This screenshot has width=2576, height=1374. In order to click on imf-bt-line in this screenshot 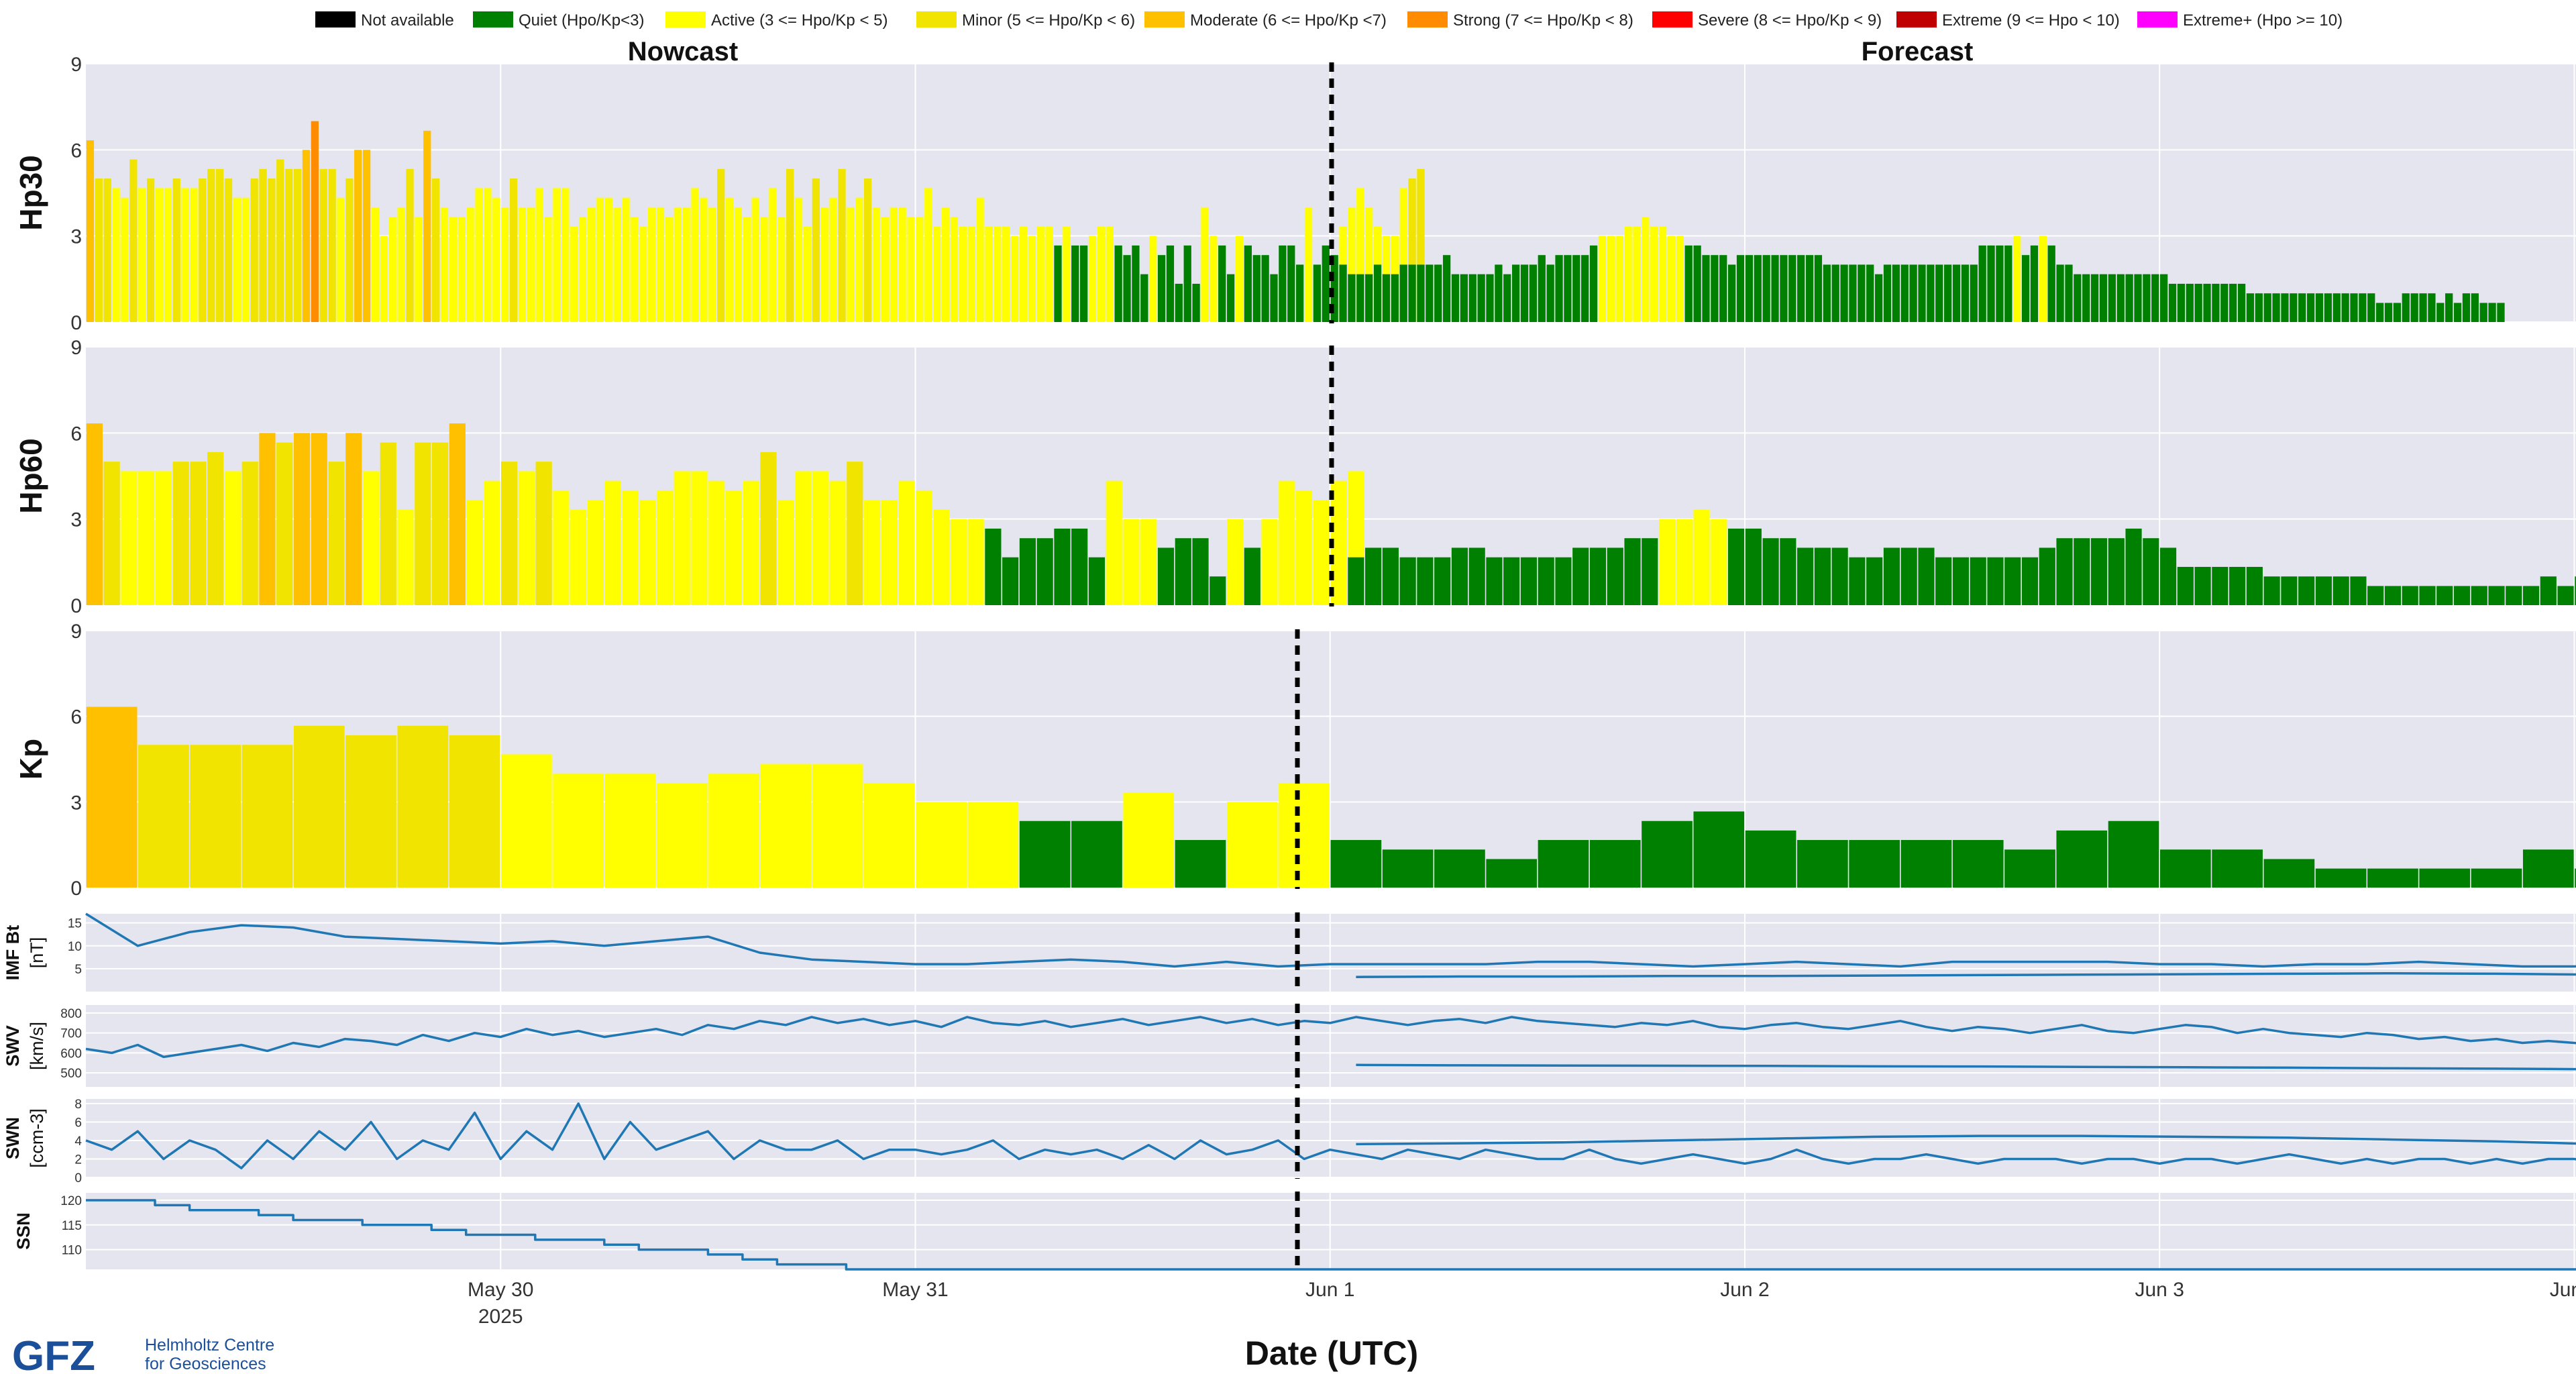, I will do `click(1330, 940)`.